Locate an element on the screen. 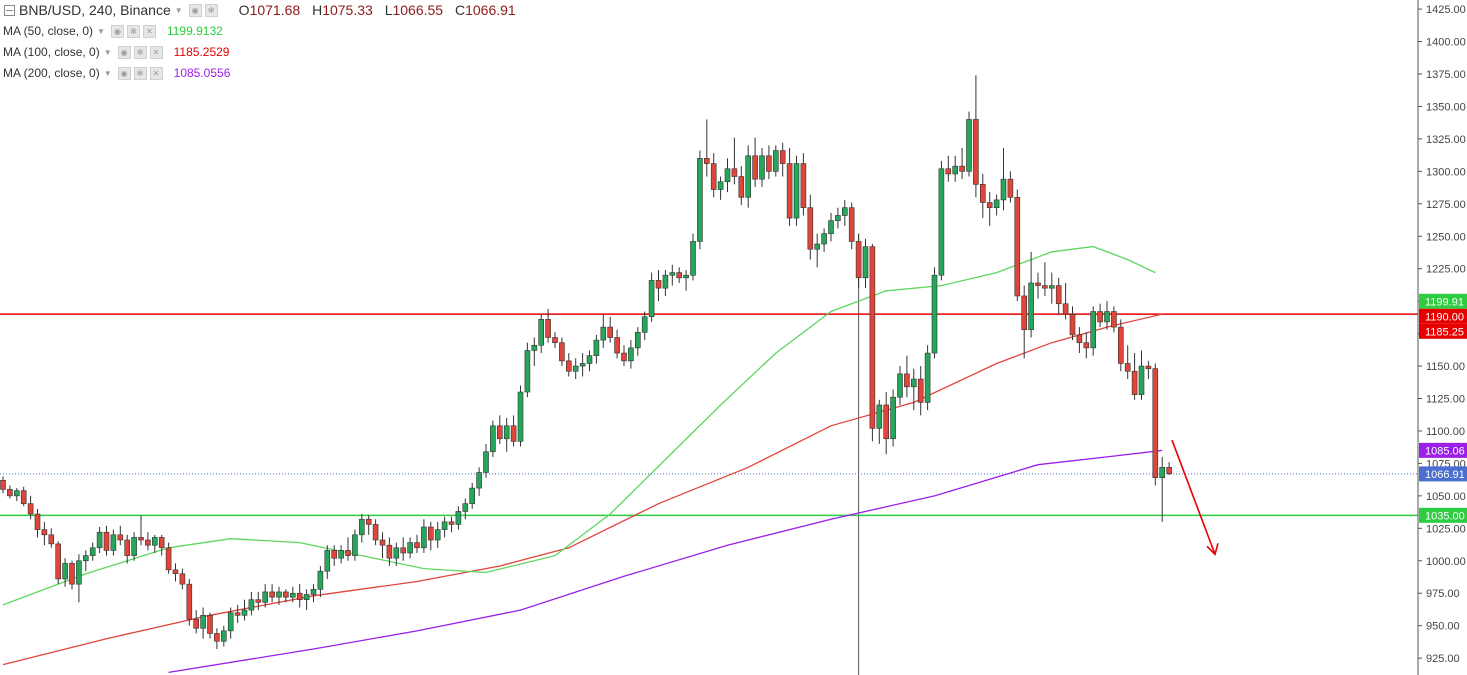 The width and height of the screenshot is (1467, 675). price-tag: 1185.25 is located at coordinates (1443, 331).